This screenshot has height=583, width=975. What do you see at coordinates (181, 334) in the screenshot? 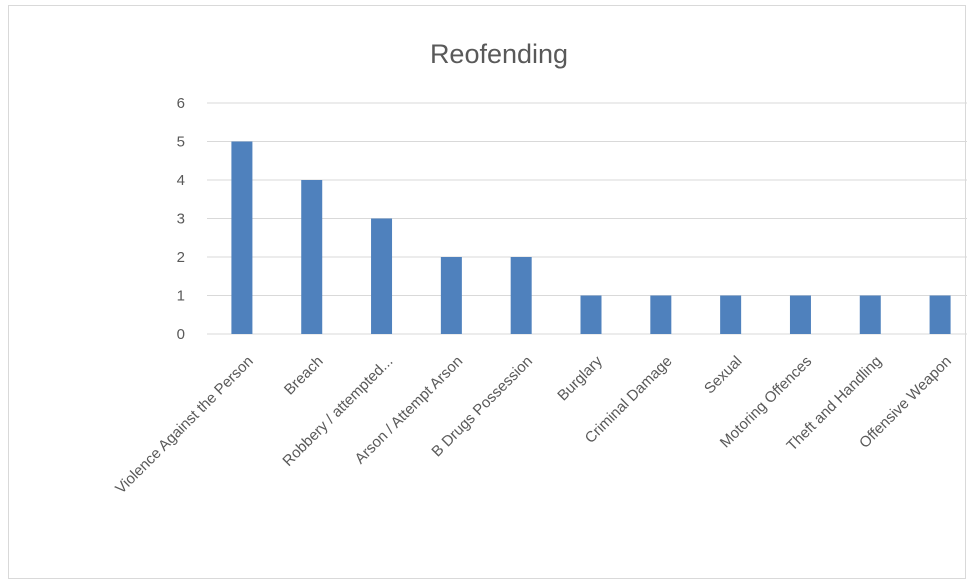
I see `y-tick-label: 0` at bounding box center [181, 334].